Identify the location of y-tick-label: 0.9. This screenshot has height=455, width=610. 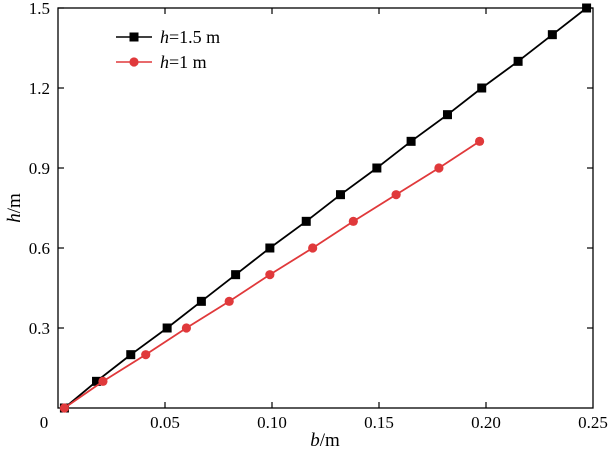
(39, 168).